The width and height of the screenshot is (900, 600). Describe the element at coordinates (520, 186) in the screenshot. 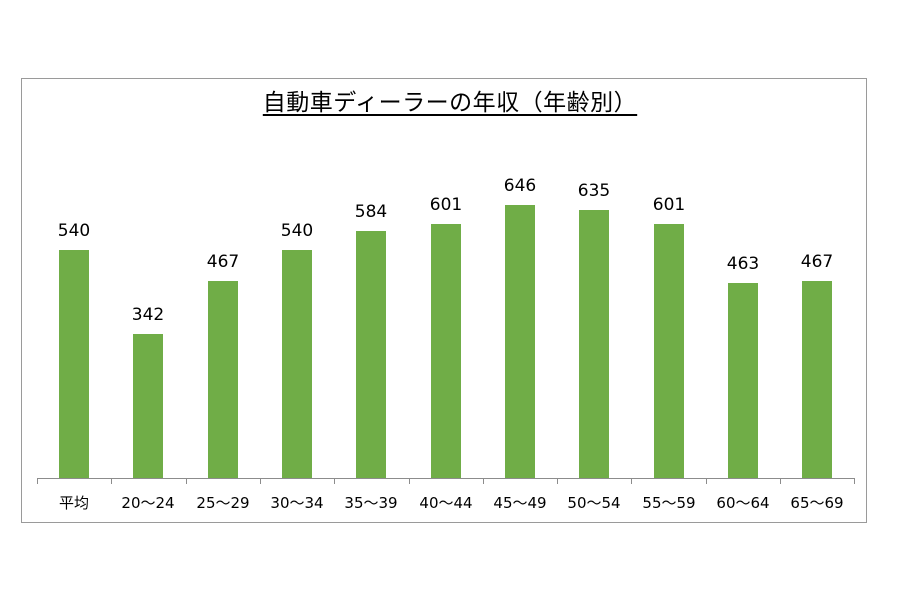

I see `data-label: 646` at that location.